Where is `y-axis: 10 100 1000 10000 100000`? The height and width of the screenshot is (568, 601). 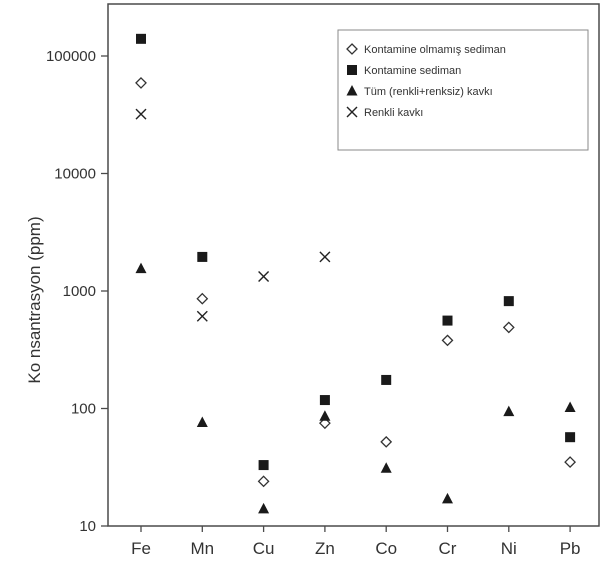 y-axis: 10 100 1000 10000 100000 is located at coordinates (77, 291).